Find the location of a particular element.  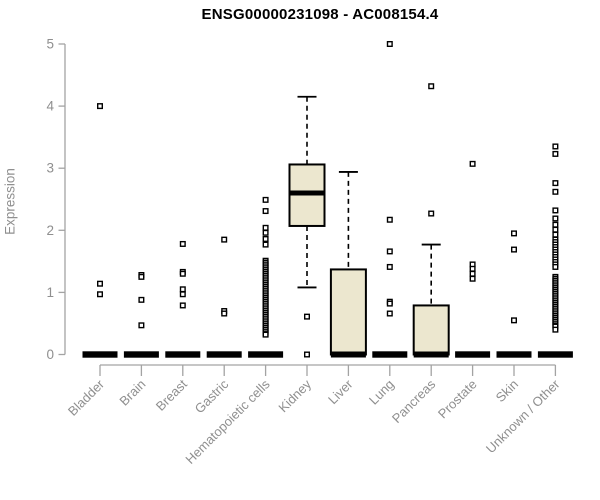

y-tick-label: 2 is located at coordinates (50, 230).